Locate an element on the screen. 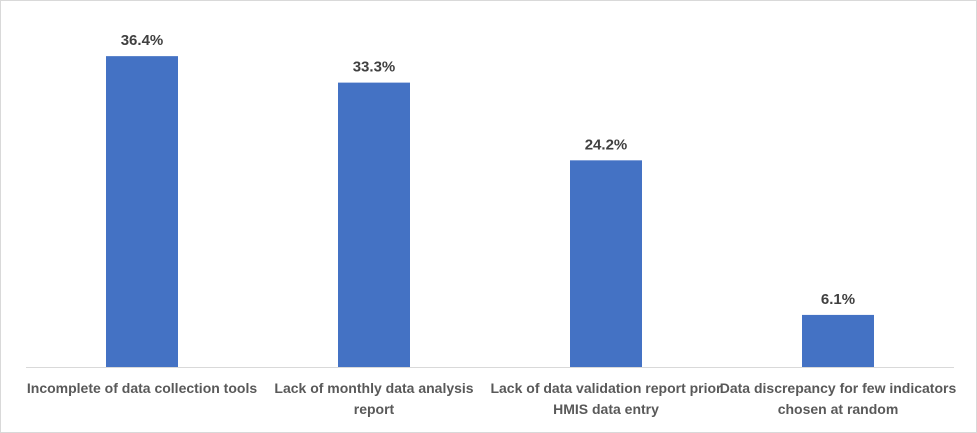 This screenshot has height=433, width=977. data-label: 6.1% is located at coordinates (838, 299).